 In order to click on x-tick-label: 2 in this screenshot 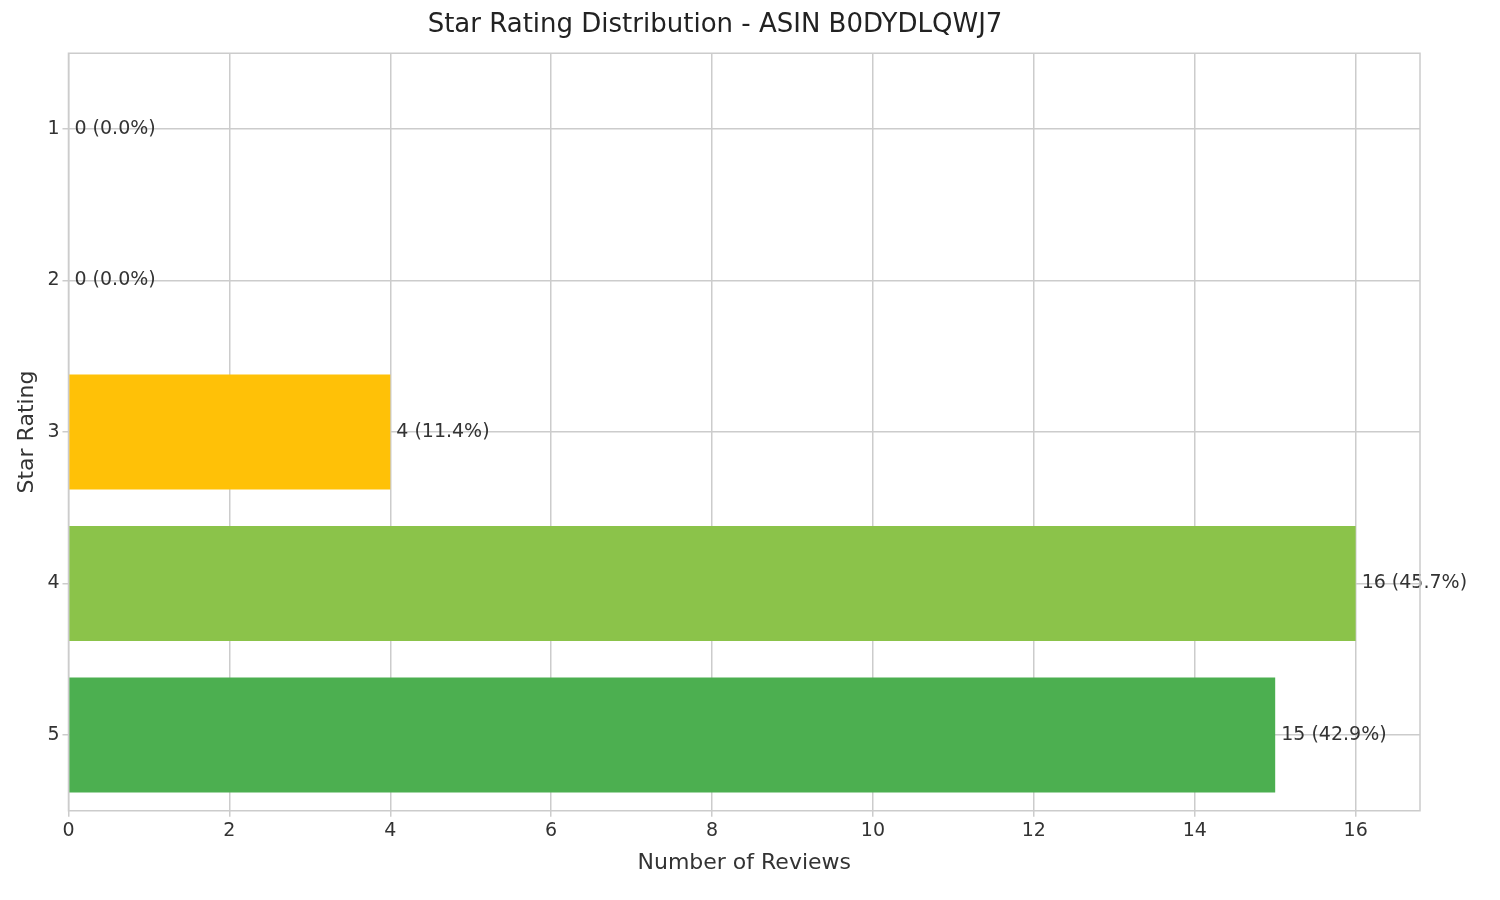, I will do `click(229, 829)`.